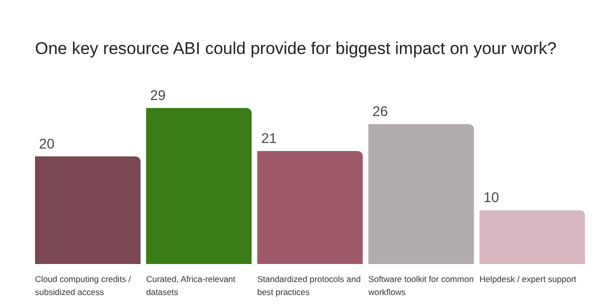 The width and height of the screenshot is (600, 306). I want to click on data-label: 26, so click(380, 111).